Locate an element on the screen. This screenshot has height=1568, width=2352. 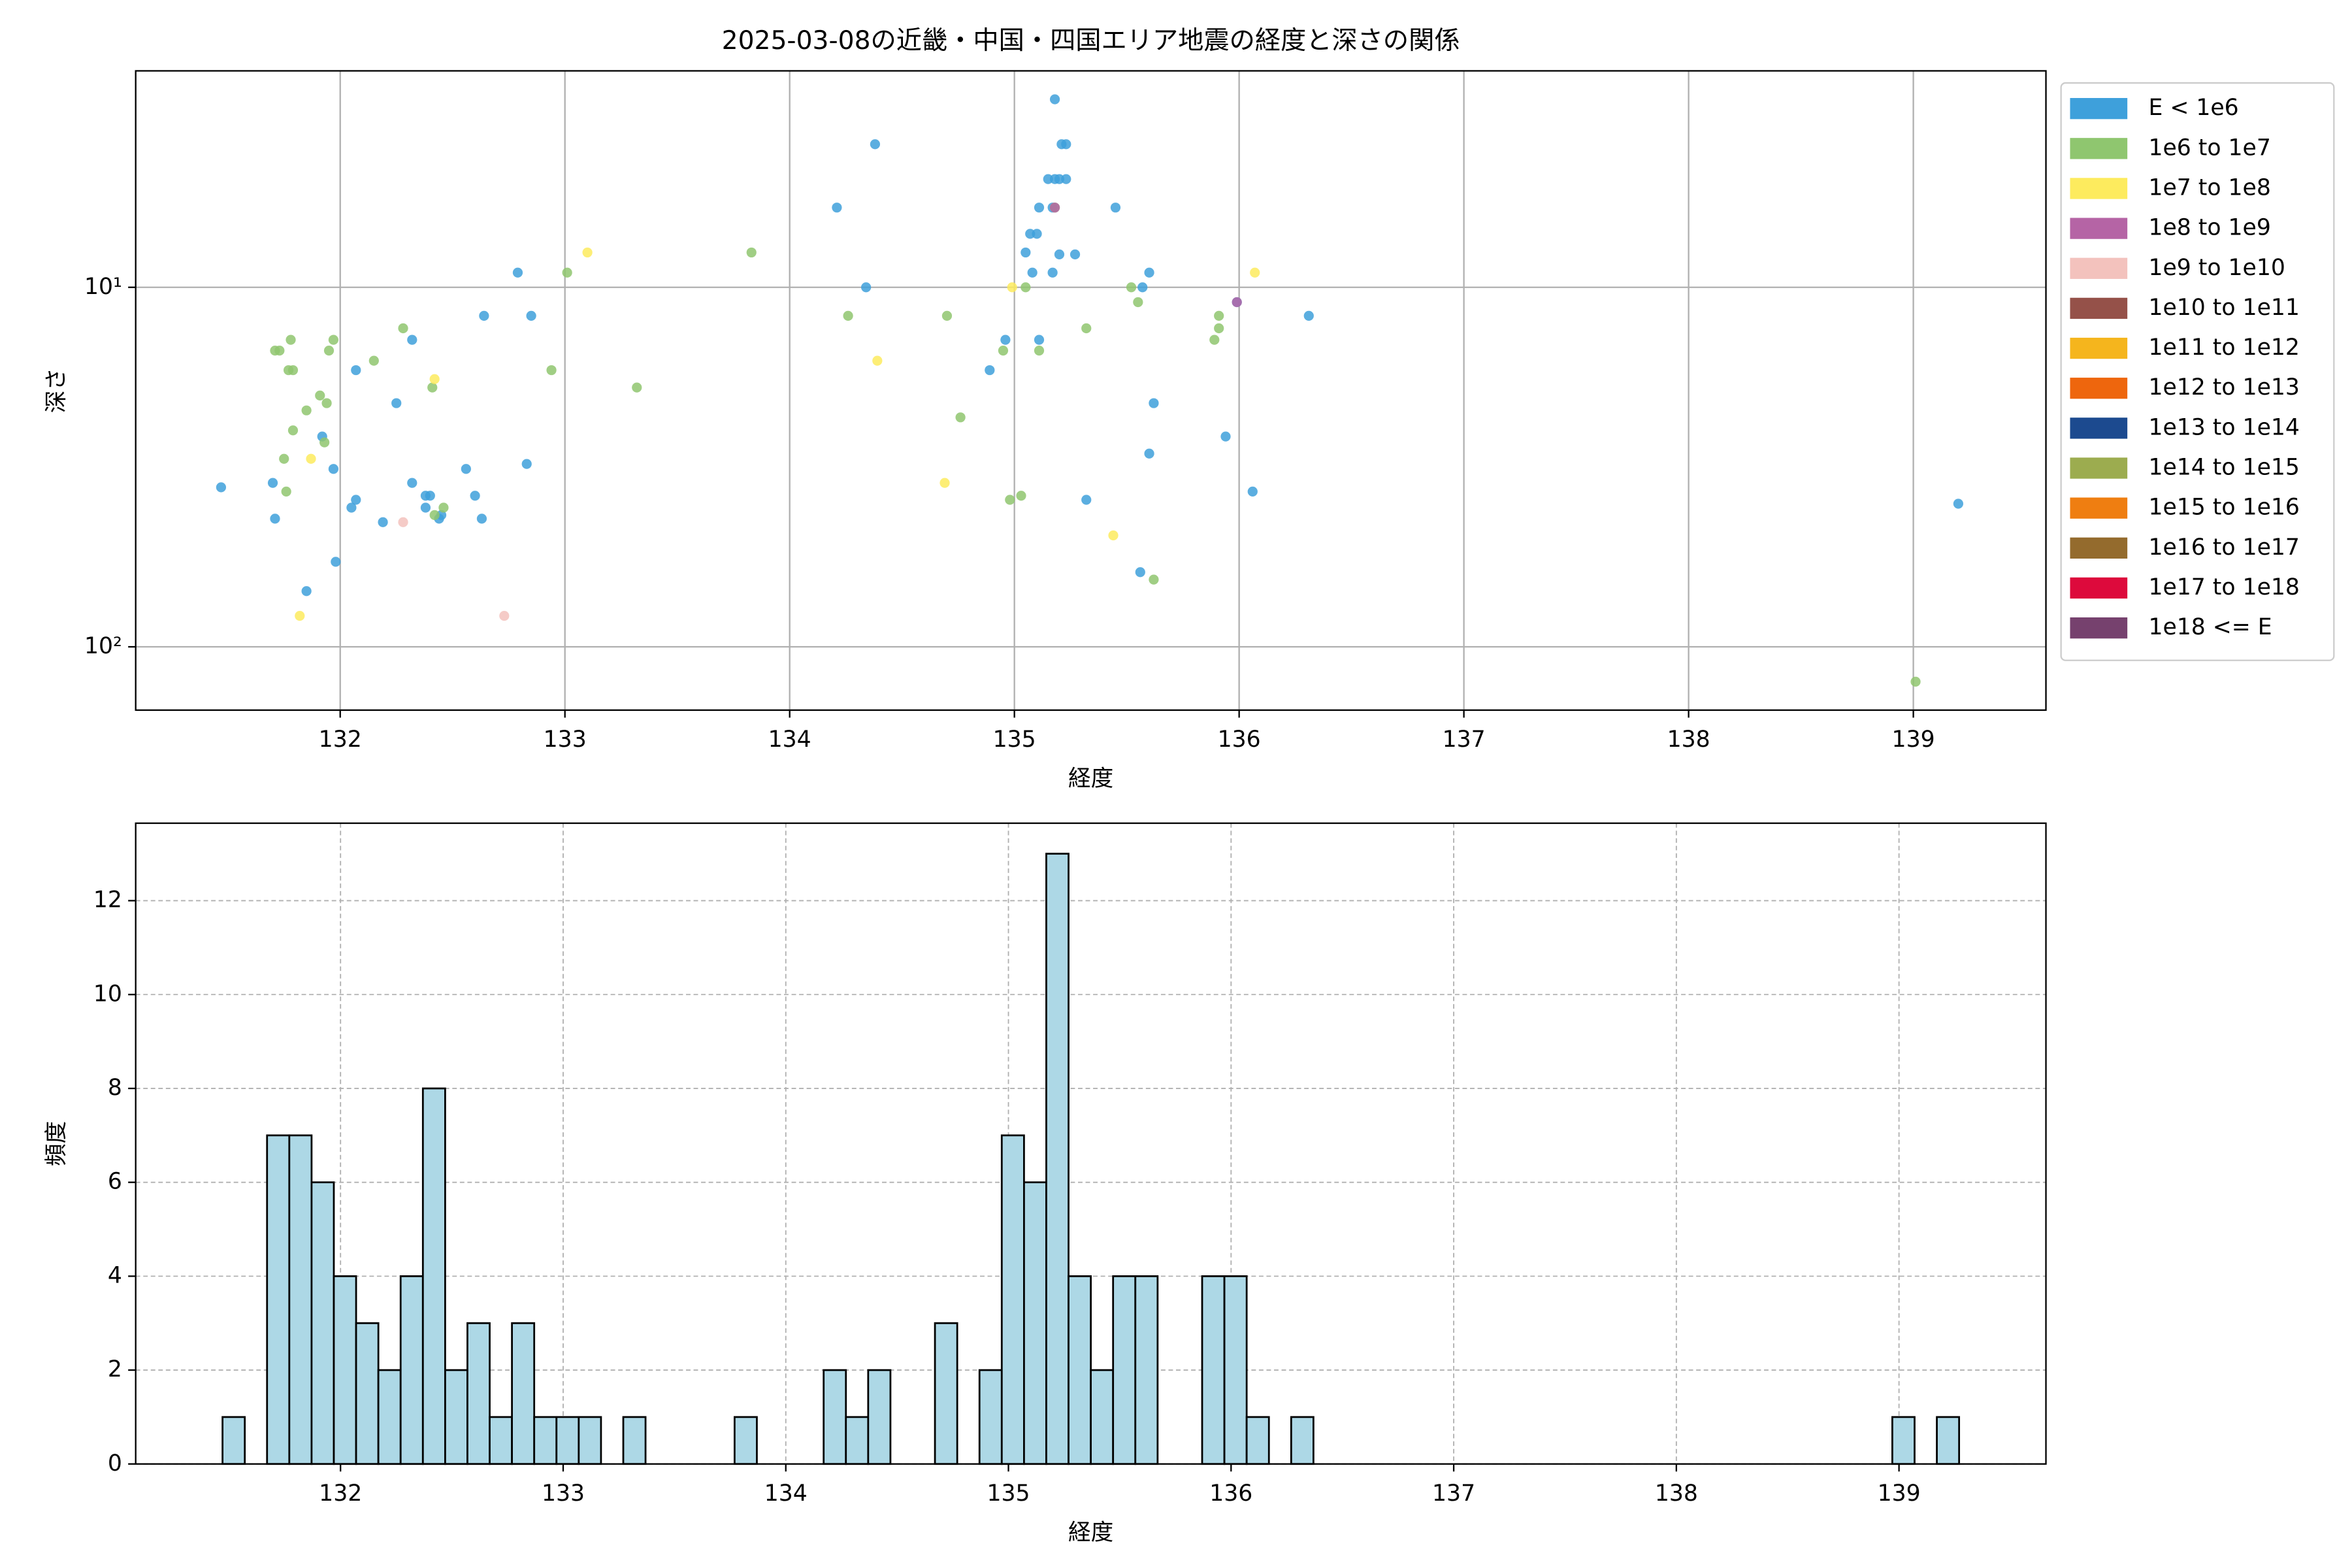
x-tick-label: 132 is located at coordinates (340, 1493).